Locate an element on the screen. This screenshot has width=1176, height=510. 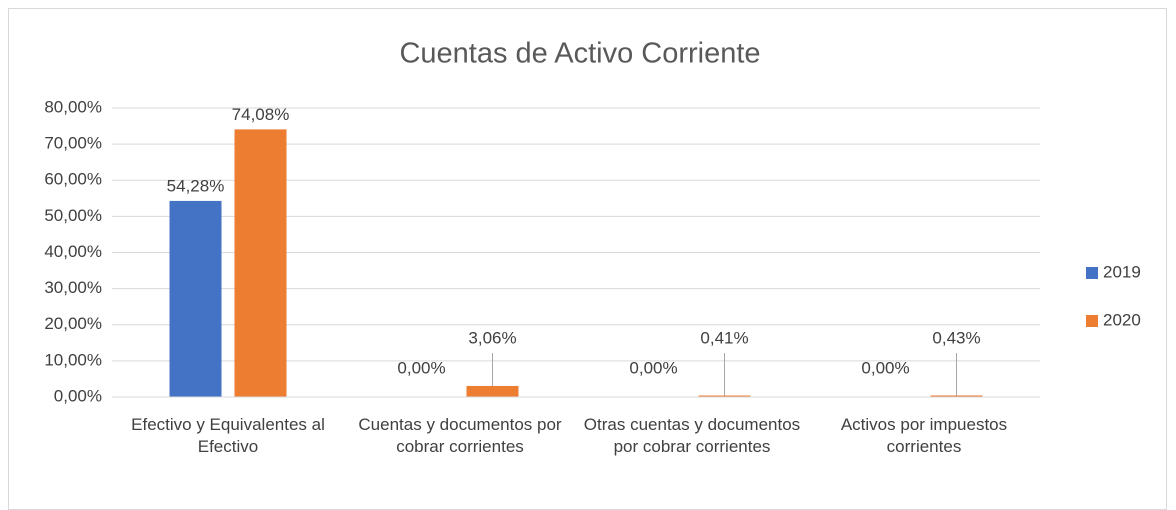
y-tick-label: 40,00% is located at coordinates (73, 251).